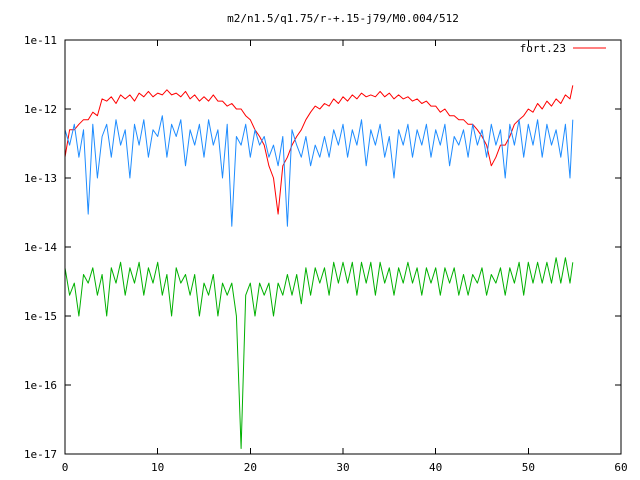 This screenshot has width=640, height=480. What do you see at coordinates (40, 247) in the screenshot?
I see `y-tick-label: 1e-14` at bounding box center [40, 247].